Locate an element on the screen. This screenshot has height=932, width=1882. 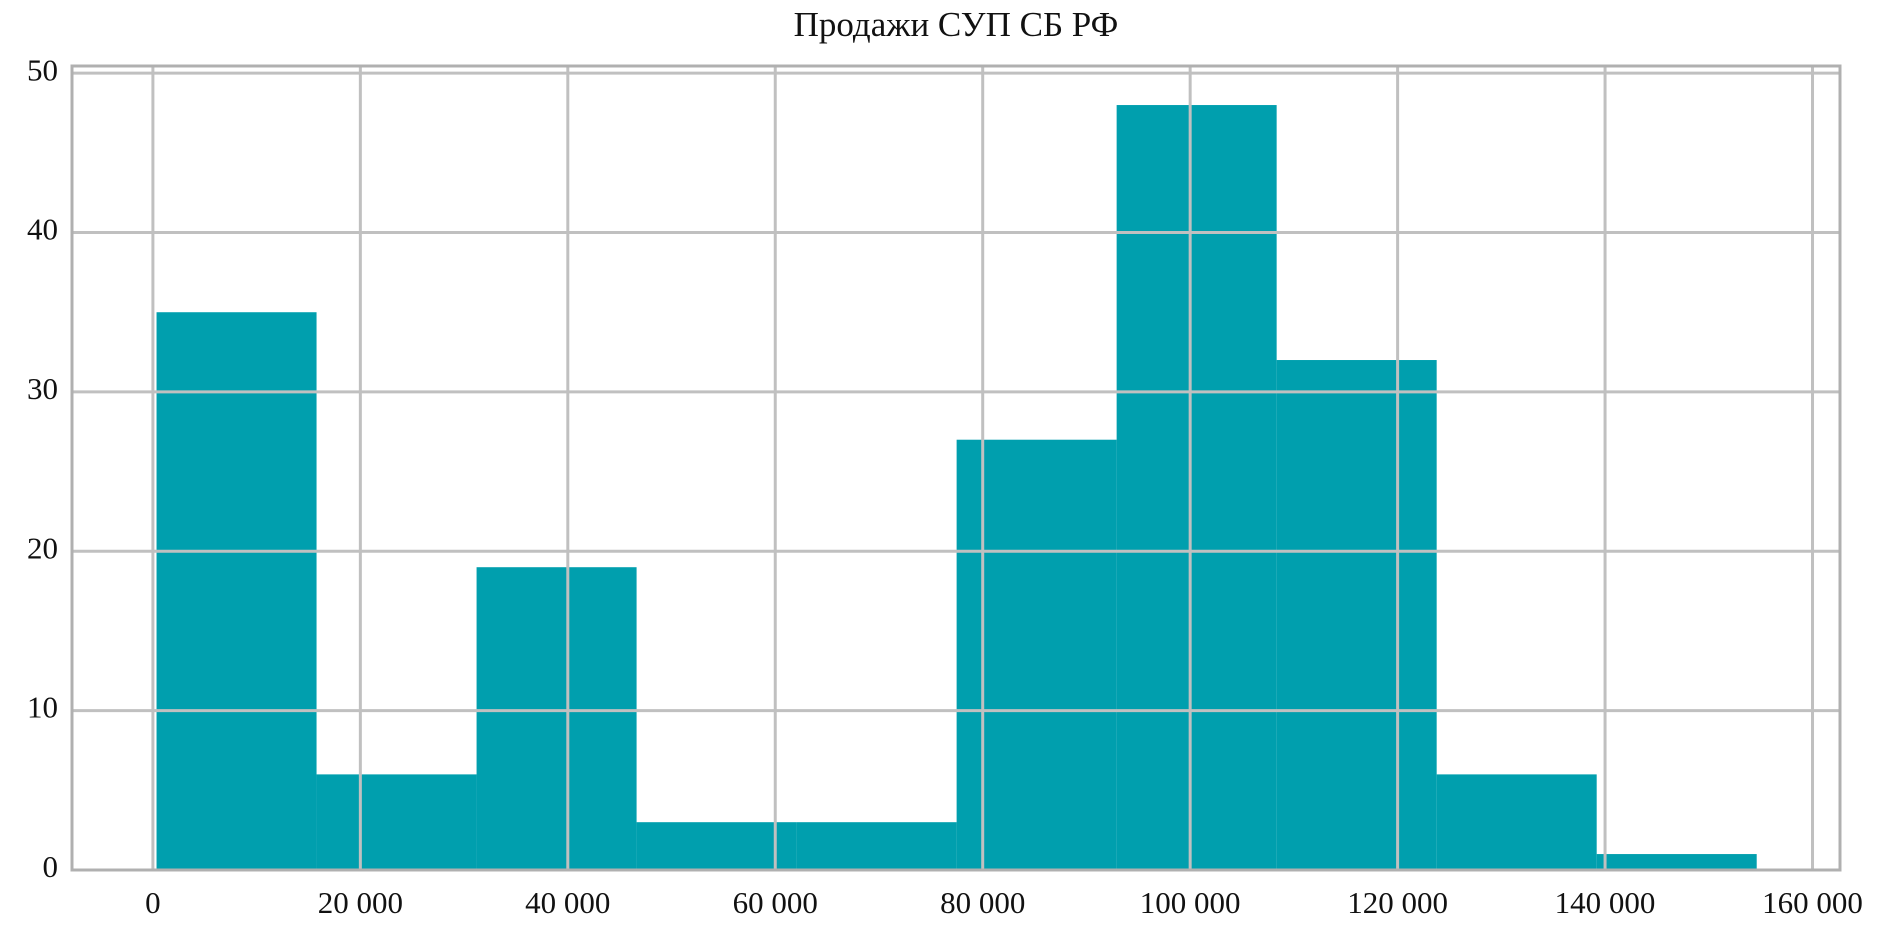
x-tick-label: 160 000 is located at coordinates (1812, 902).